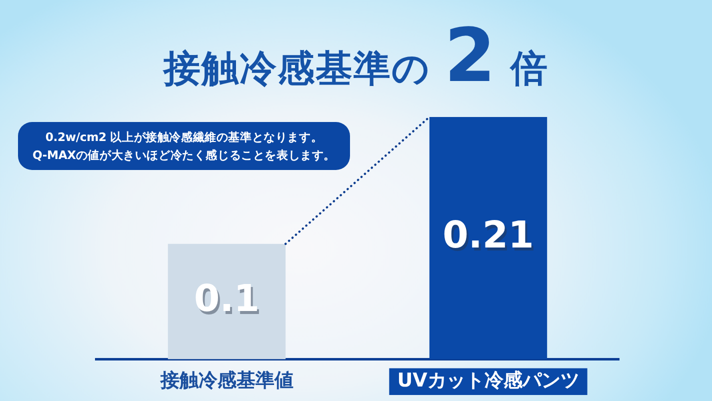 This screenshot has height=401, width=712. I want to click on callout-box: 0.2w/cm2 以上が接触冷感繊維の基準となります。 Q-MAXの値が大きいほど冷たく感じることを表します。, so click(184, 146).